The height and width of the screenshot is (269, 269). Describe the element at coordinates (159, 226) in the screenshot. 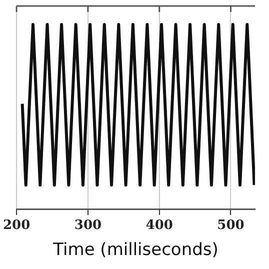

I see `x-tick-label: 400` at that location.